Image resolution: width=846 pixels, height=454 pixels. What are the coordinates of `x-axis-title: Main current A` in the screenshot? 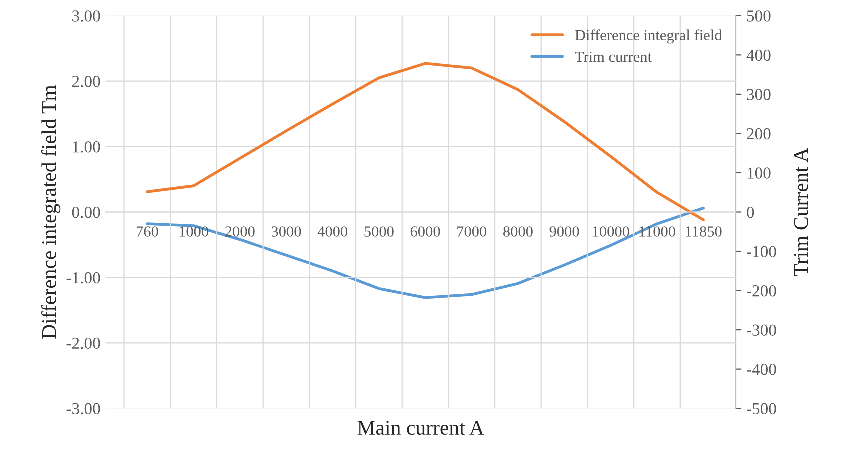 It's located at (421, 428).